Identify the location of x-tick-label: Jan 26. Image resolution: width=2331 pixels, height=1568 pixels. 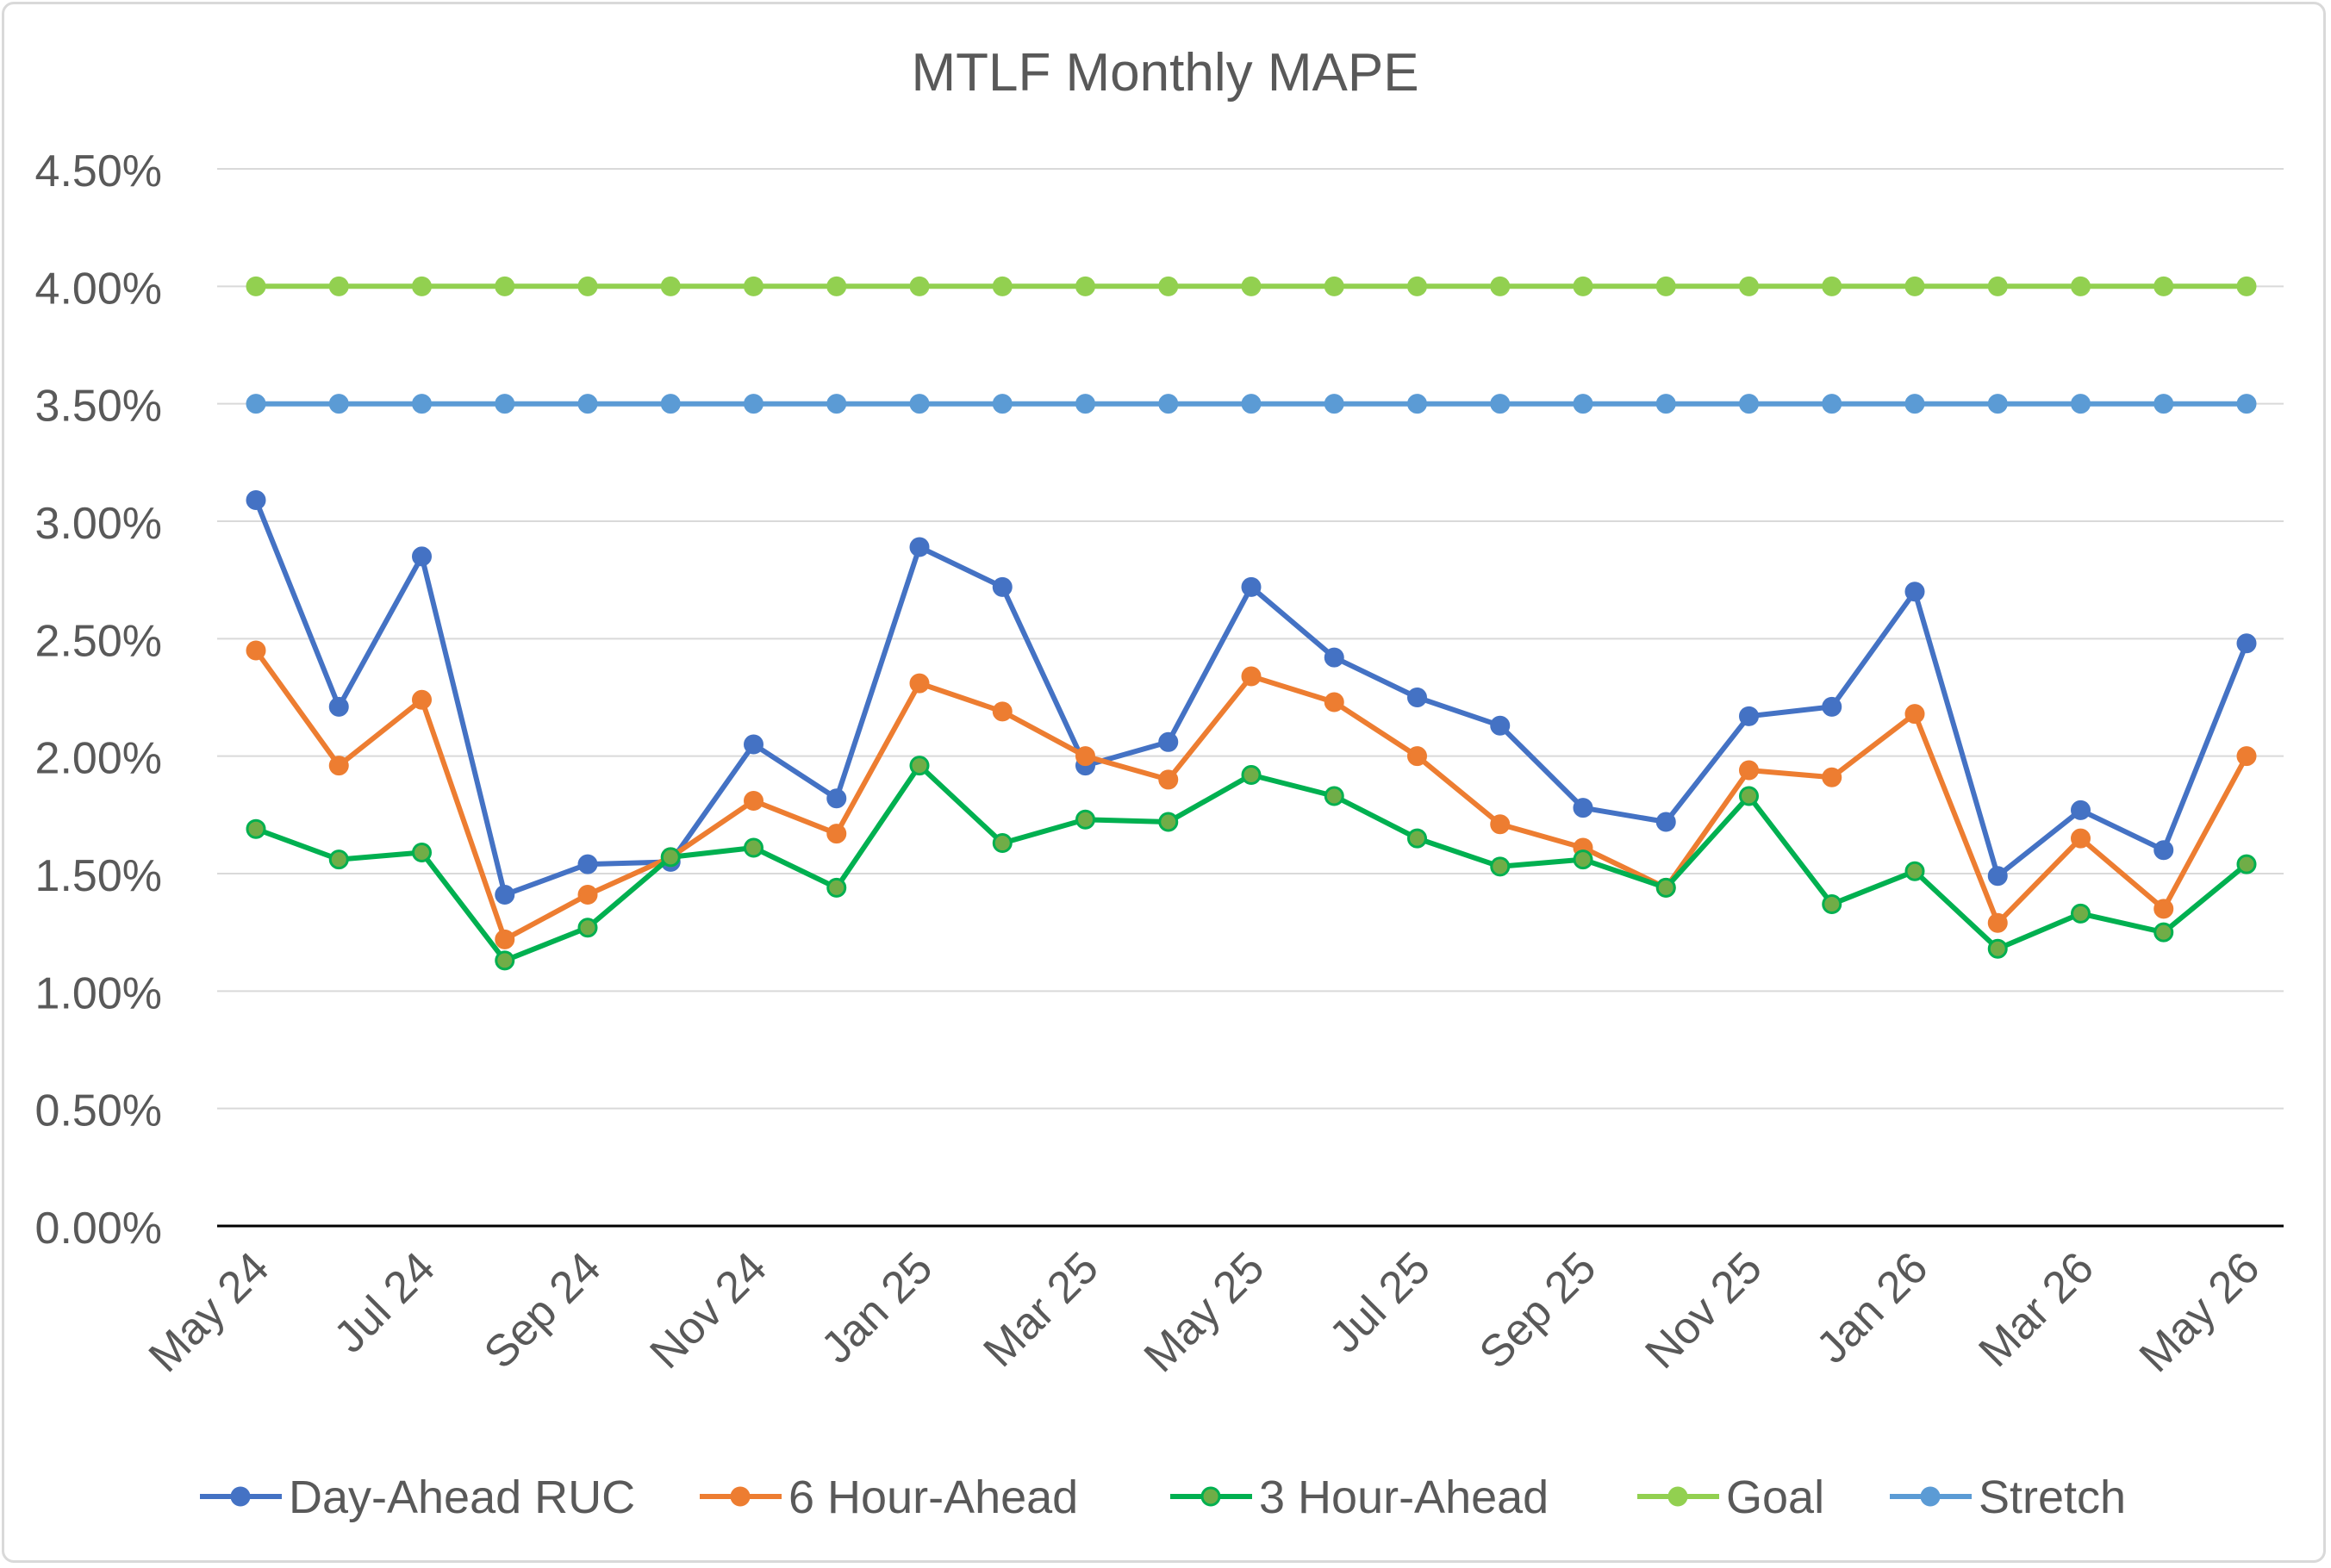
(1872, 1307).